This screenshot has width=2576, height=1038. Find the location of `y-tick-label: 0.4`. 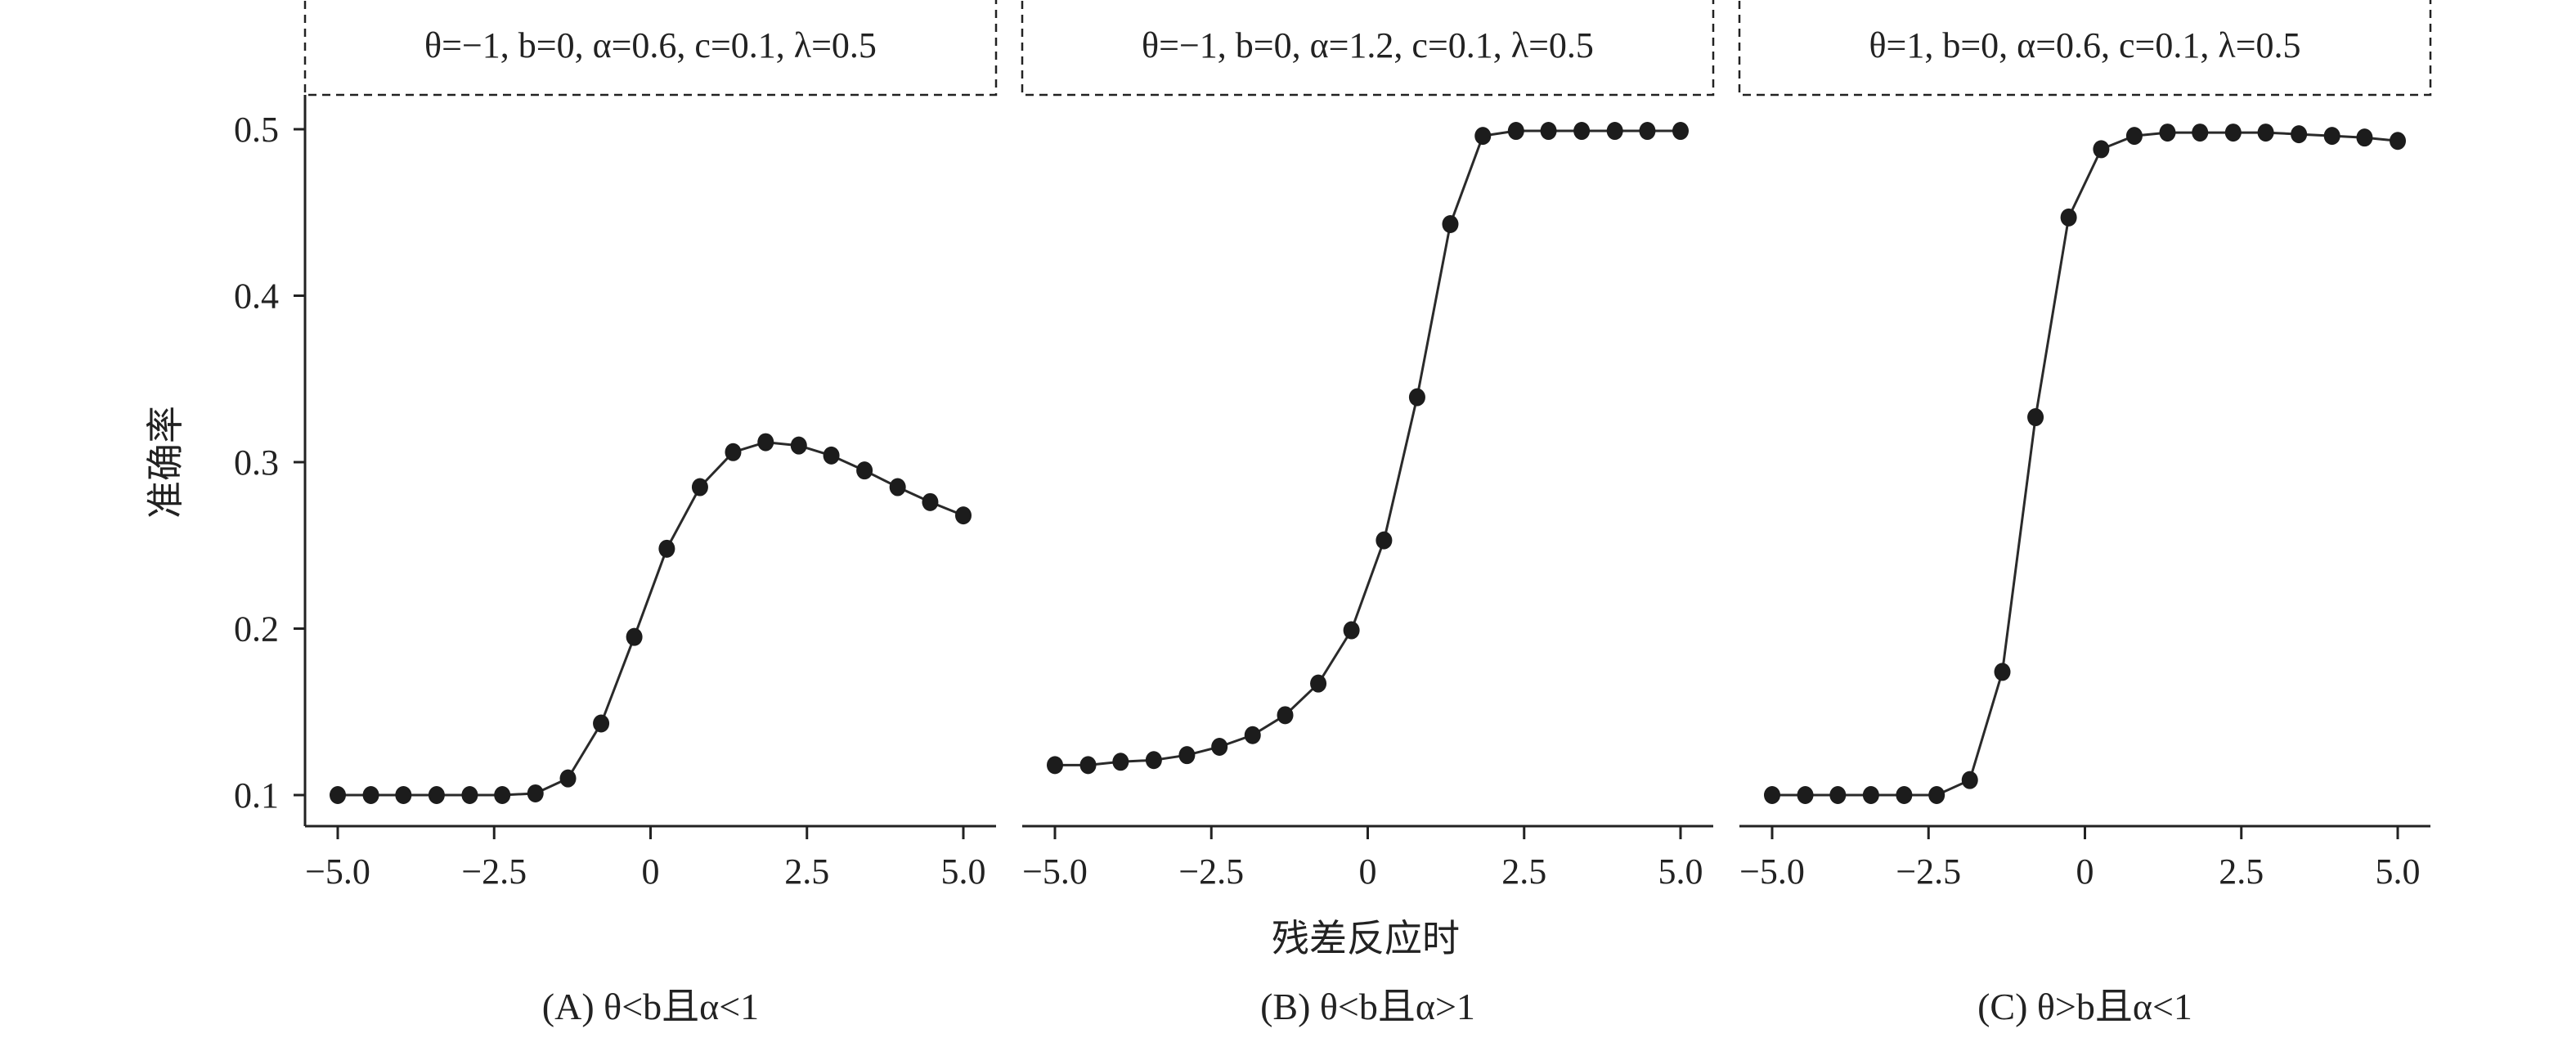

y-tick-label: 0.4 is located at coordinates (256, 296).